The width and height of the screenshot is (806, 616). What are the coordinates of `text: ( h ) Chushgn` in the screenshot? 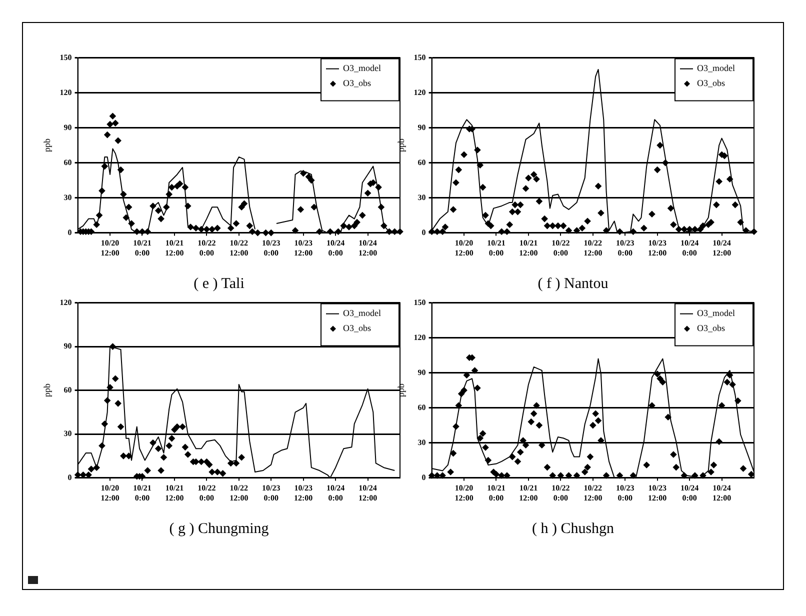 It's located at (573, 528).